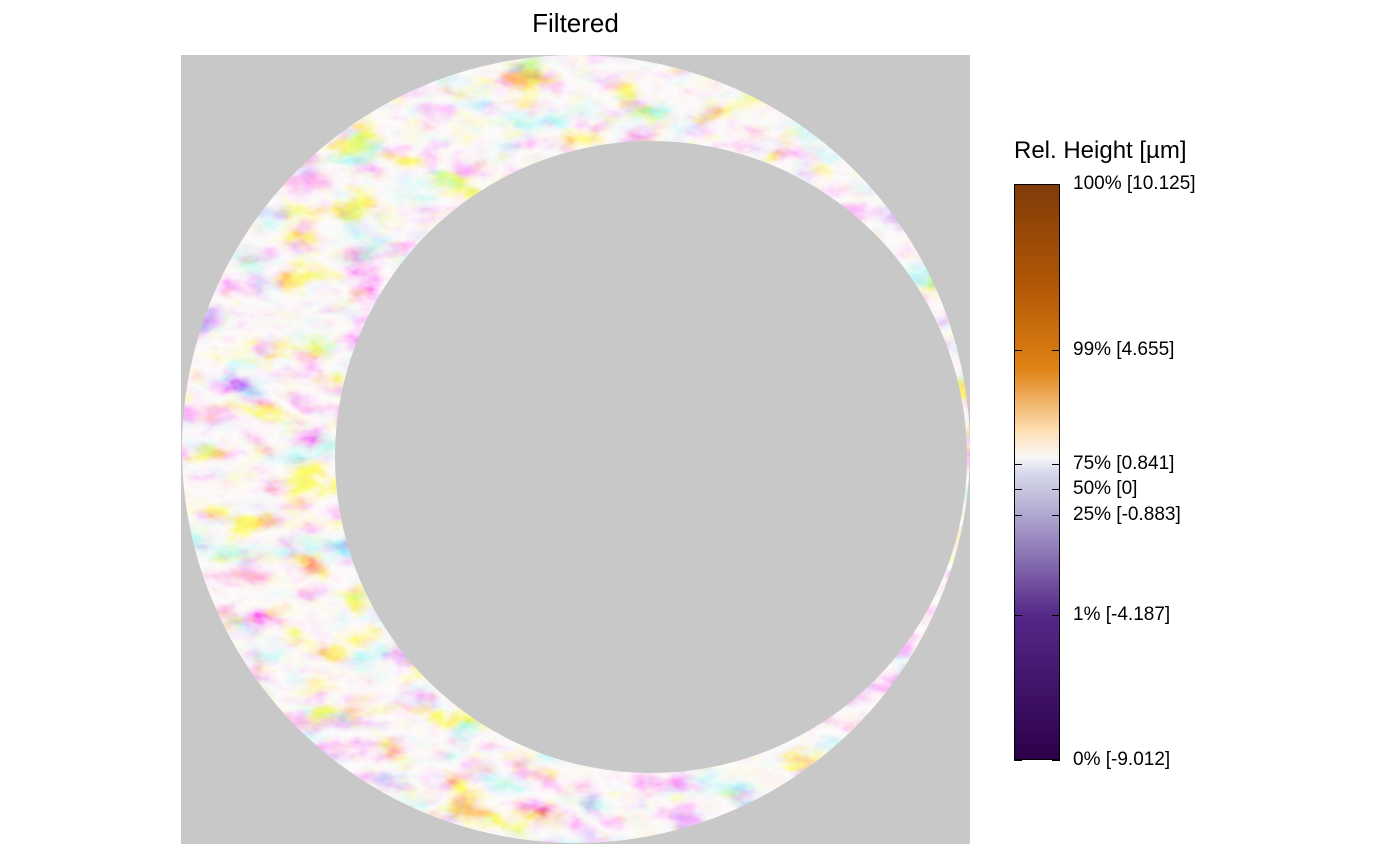 Image resolution: width=1400 pixels, height=866 pixels. I want to click on plot-title: Filtered, so click(575, 23).